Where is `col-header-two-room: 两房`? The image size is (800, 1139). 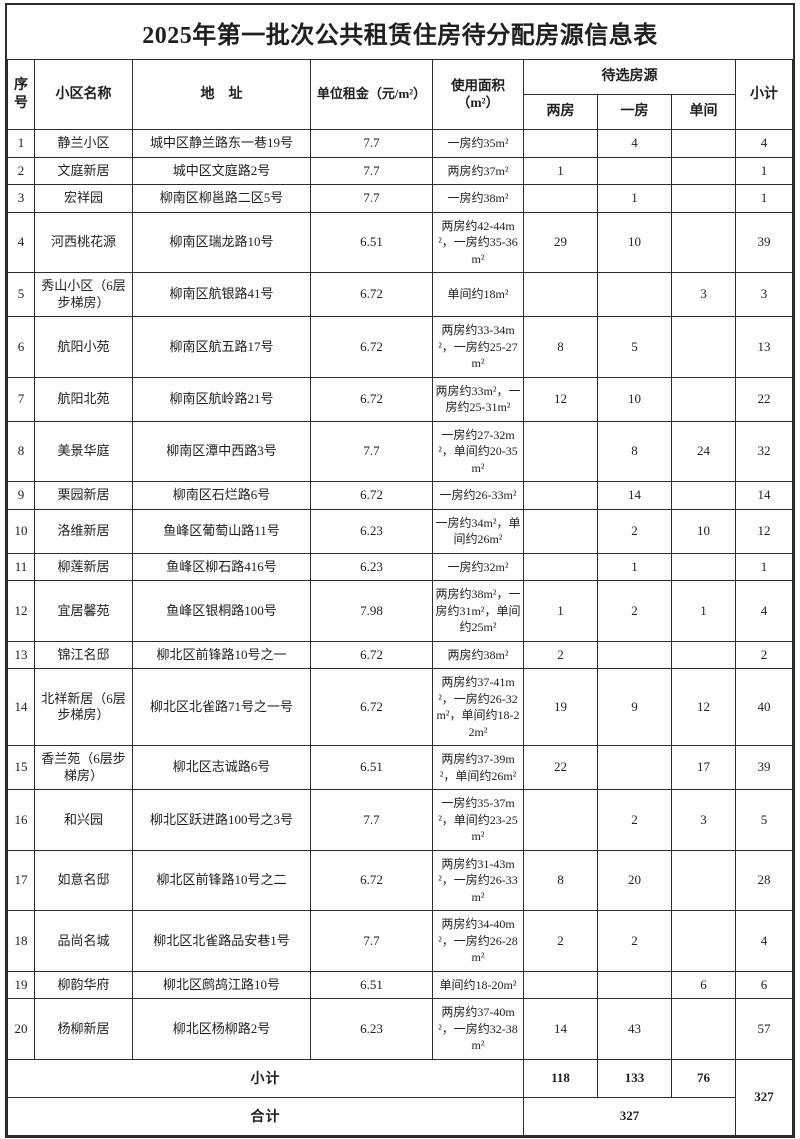 col-header-two-room: 两房 is located at coordinates (560, 112).